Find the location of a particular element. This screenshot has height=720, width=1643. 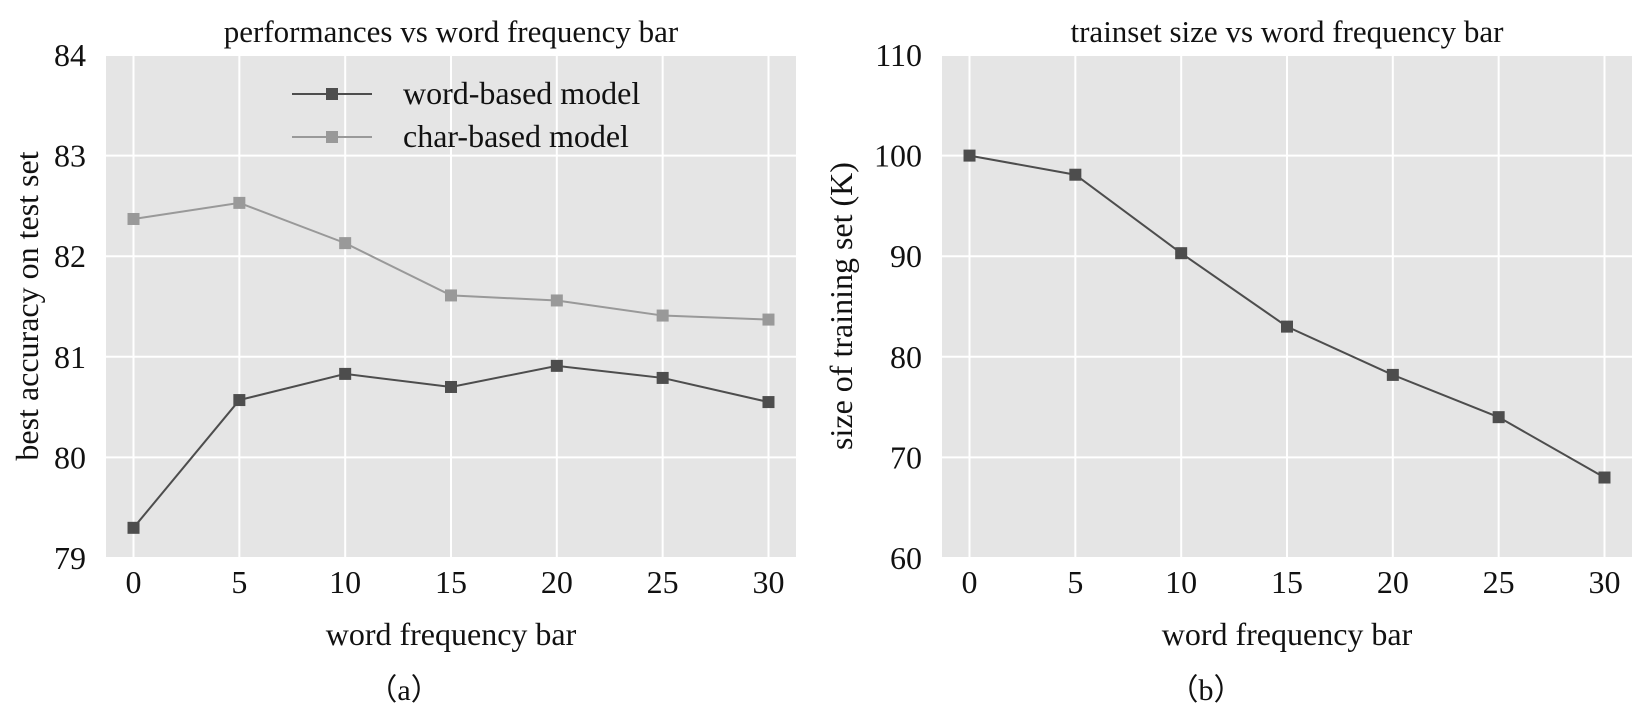

legend-marker-char-based is located at coordinates (332, 137).